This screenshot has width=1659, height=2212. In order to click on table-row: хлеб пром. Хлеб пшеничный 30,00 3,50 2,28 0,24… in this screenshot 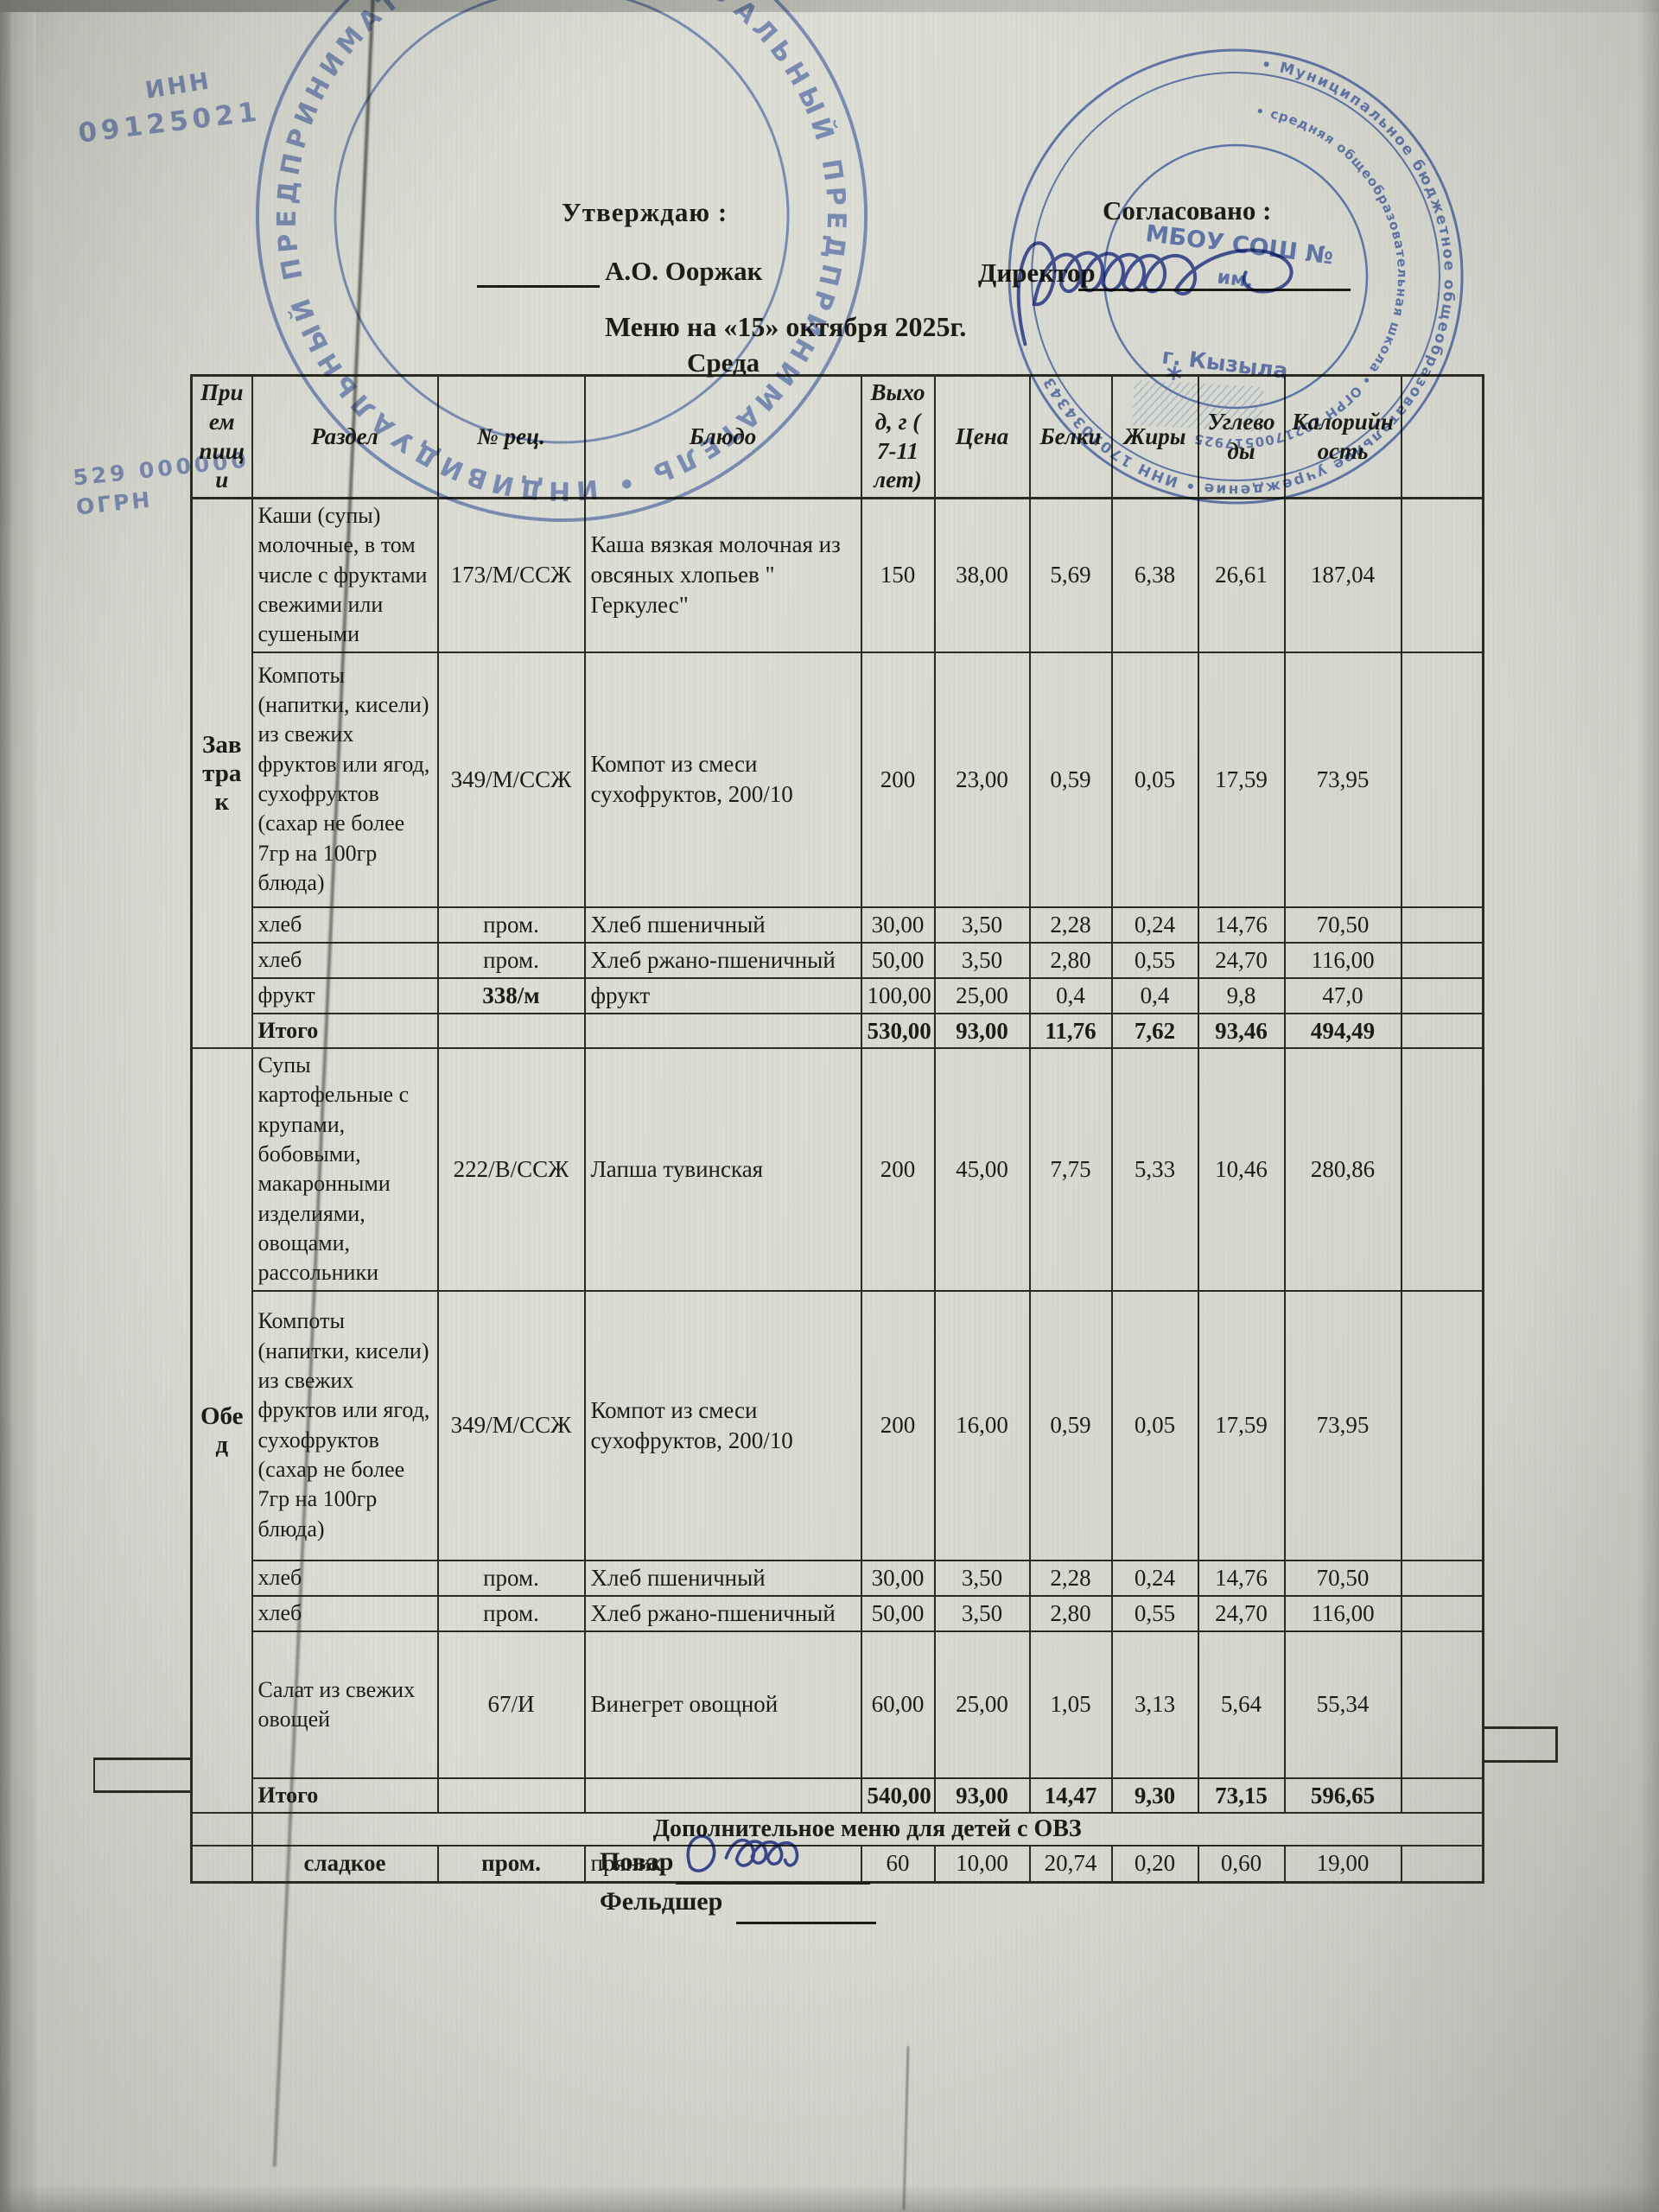, I will do `click(838, 1578)`.